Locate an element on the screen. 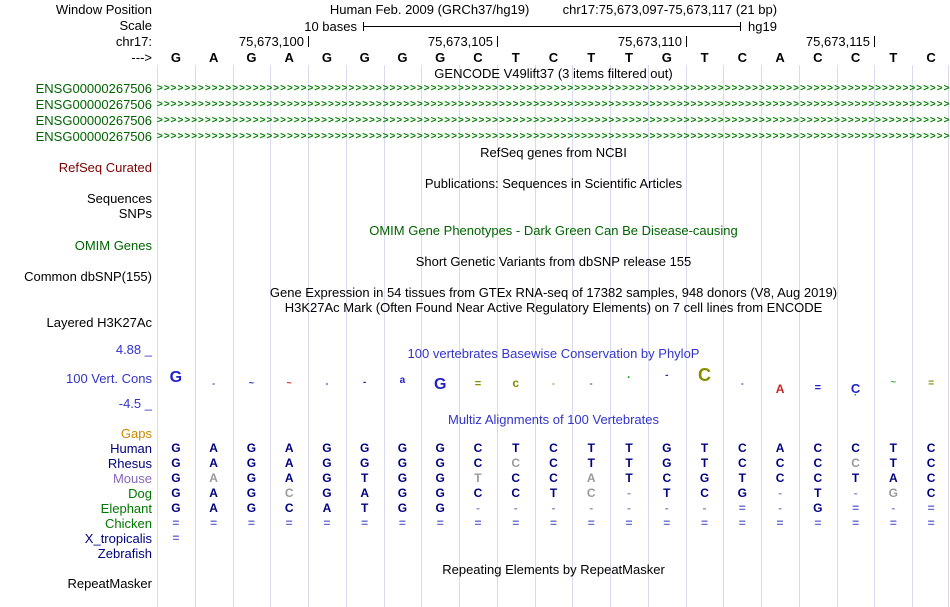  sequences-label: Sequences is located at coordinates (119, 198).